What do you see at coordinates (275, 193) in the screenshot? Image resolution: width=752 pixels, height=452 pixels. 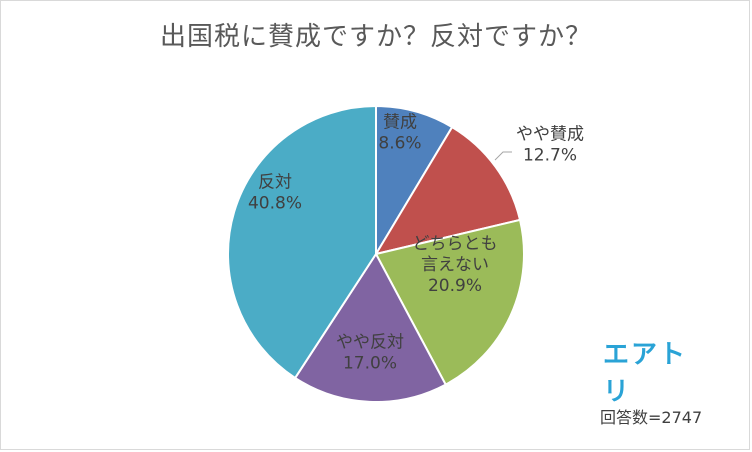 I see `slice-label: 反対 40.8%` at bounding box center [275, 193].